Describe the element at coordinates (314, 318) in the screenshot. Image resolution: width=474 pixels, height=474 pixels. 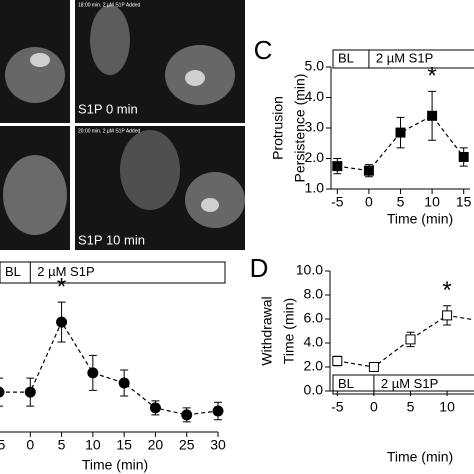
I see `y-tick-label: 6.0` at that location.